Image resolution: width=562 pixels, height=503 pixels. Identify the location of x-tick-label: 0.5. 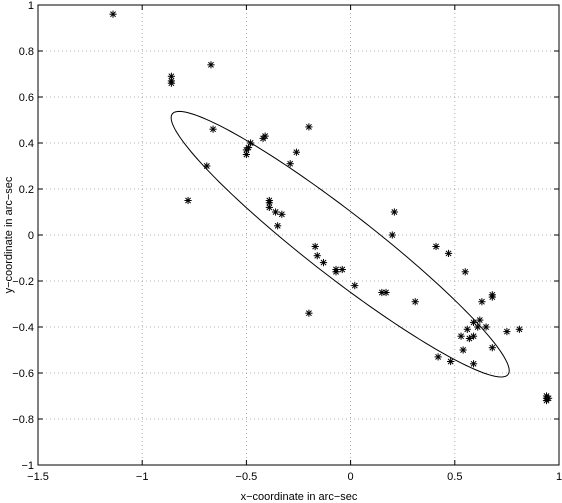
(454, 477).